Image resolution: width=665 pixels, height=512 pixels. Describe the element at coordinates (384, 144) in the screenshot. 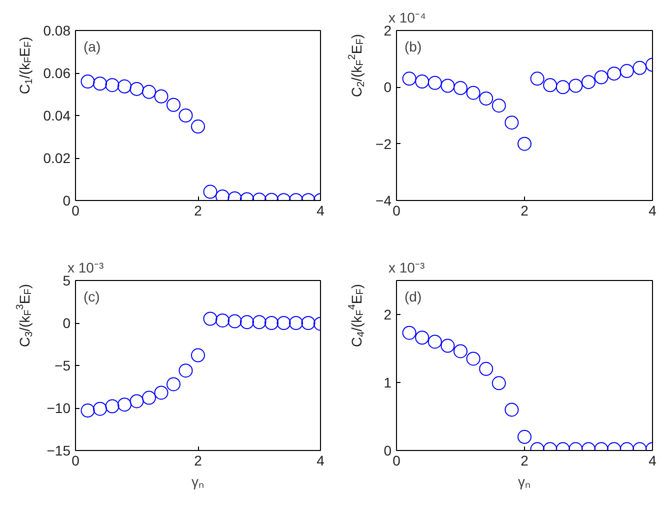

I see `y-tick-label: −2` at that location.